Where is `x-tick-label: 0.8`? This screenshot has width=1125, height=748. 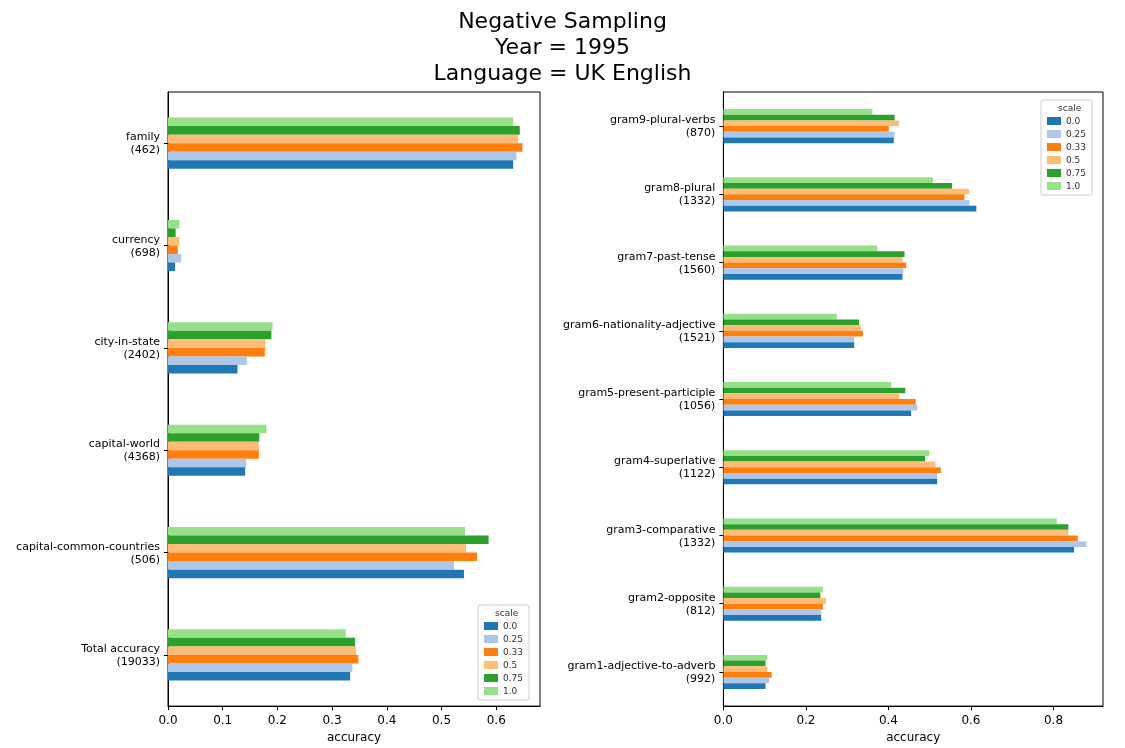 x-tick-label: 0.8 is located at coordinates (1053, 720).